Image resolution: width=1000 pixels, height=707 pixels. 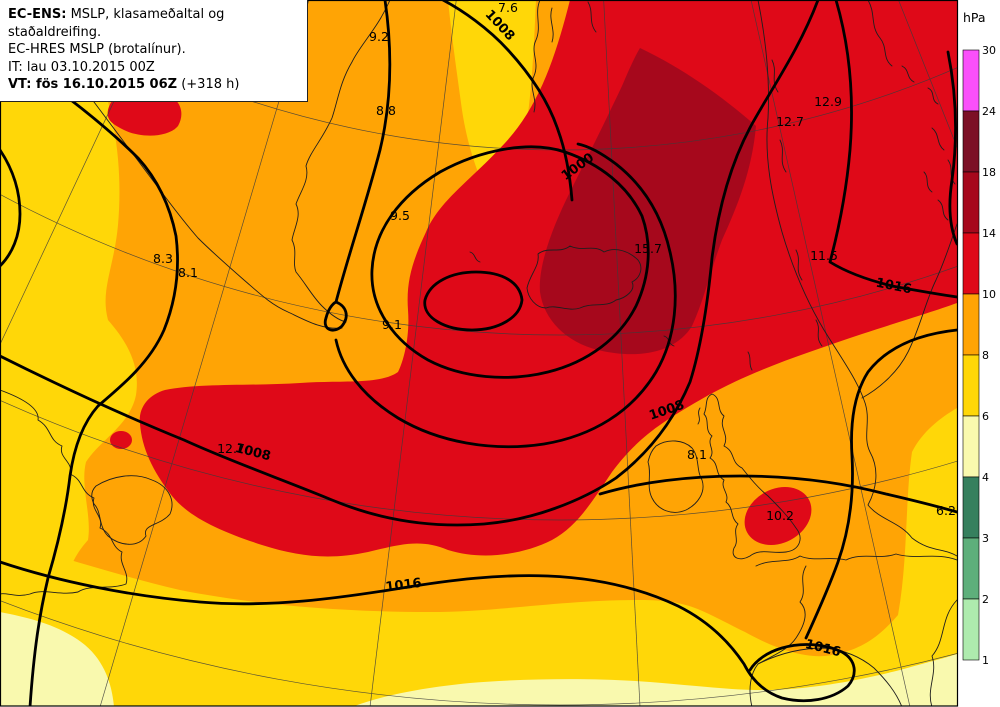 I want to click on isobar-west, so click(x=103, y=396).